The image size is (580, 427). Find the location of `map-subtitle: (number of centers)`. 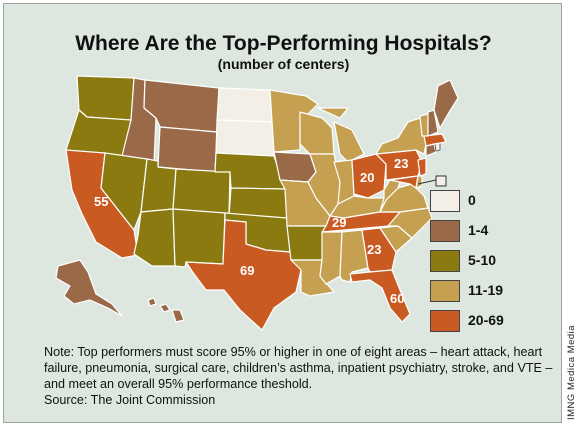

map-subtitle: (number of centers) is located at coordinates (283, 64).